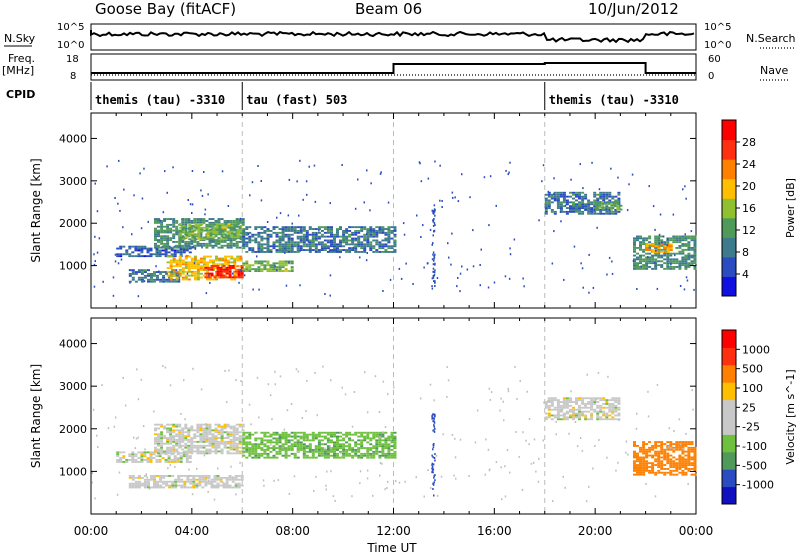 The height and width of the screenshot is (558, 800). What do you see at coordinates (752, 388) in the screenshot?
I see `colorbar-tick-label: 100` at bounding box center [752, 388].